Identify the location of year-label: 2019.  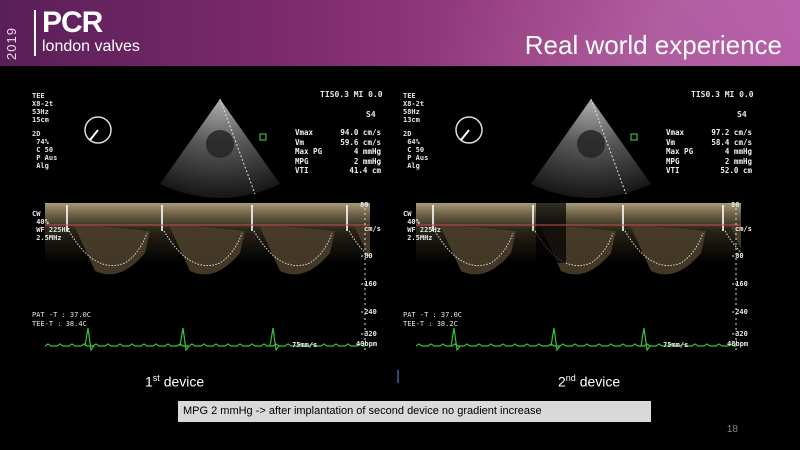
(11, 43).